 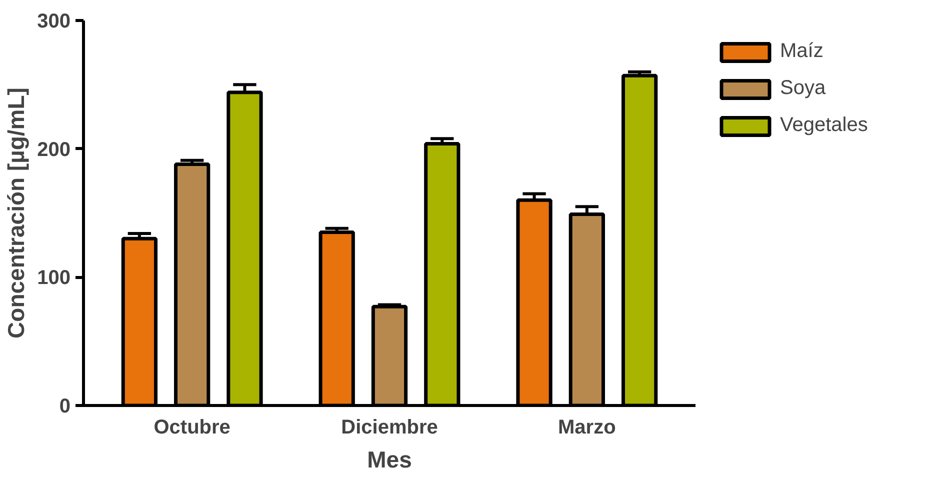 I want to click on y-axis-title: Concentración [µg/mL], so click(x=16, y=213).